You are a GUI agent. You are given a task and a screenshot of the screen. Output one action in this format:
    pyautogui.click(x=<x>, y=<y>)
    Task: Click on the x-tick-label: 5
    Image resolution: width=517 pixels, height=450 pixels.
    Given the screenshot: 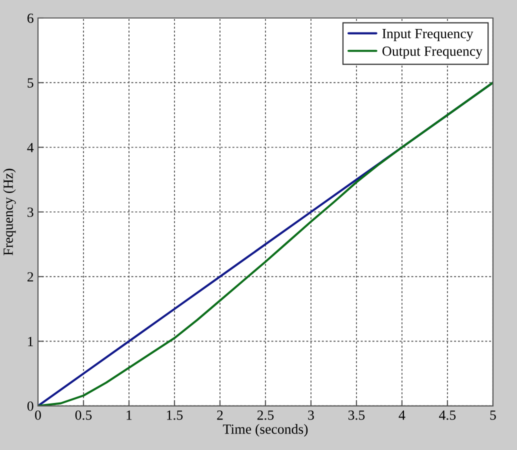 What is the action you would take?
    pyautogui.click(x=493, y=415)
    